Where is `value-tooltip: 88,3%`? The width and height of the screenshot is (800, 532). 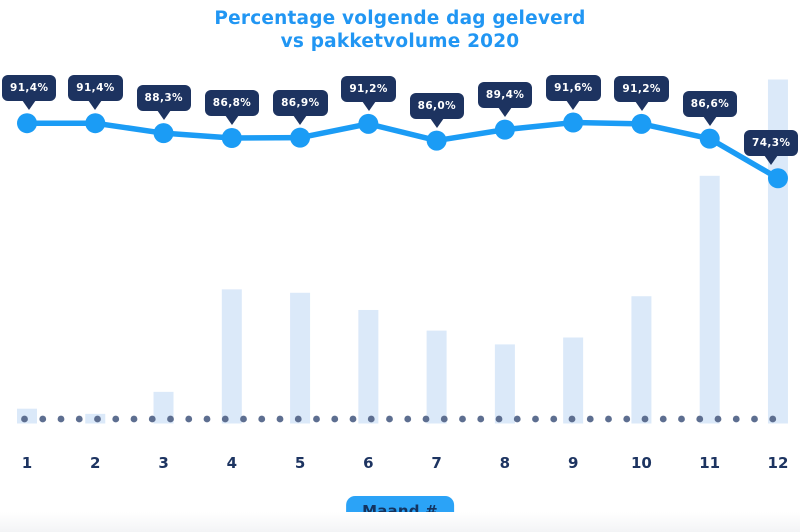 value-tooltip: 88,3% is located at coordinates (163, 98).